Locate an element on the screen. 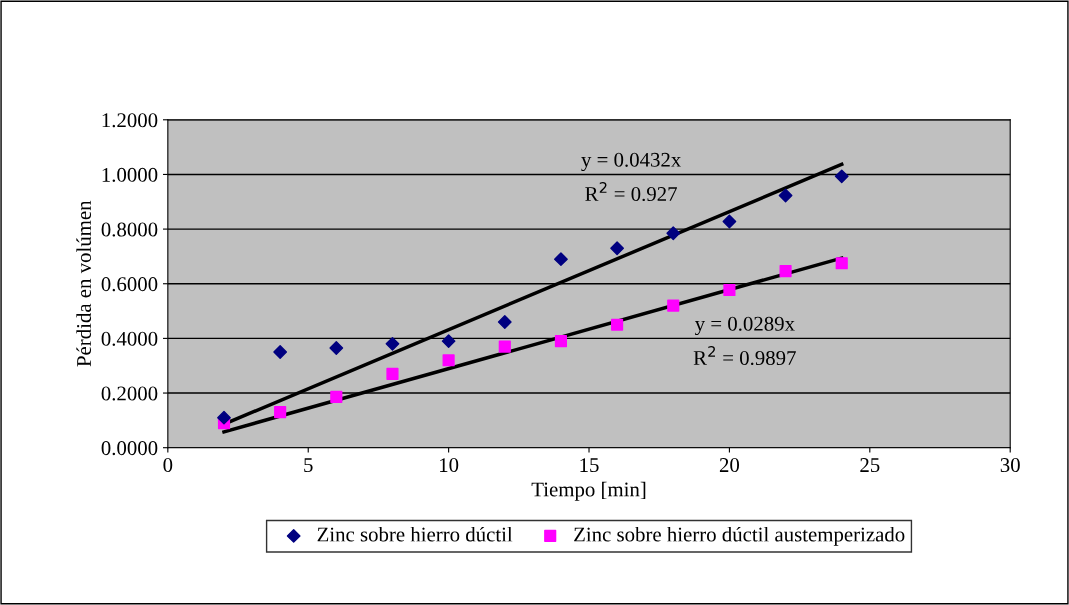 Image resolution: width=1069 pixels, height=605 pixels. x-tick-label: 20 is located at coordinates (729, 465).